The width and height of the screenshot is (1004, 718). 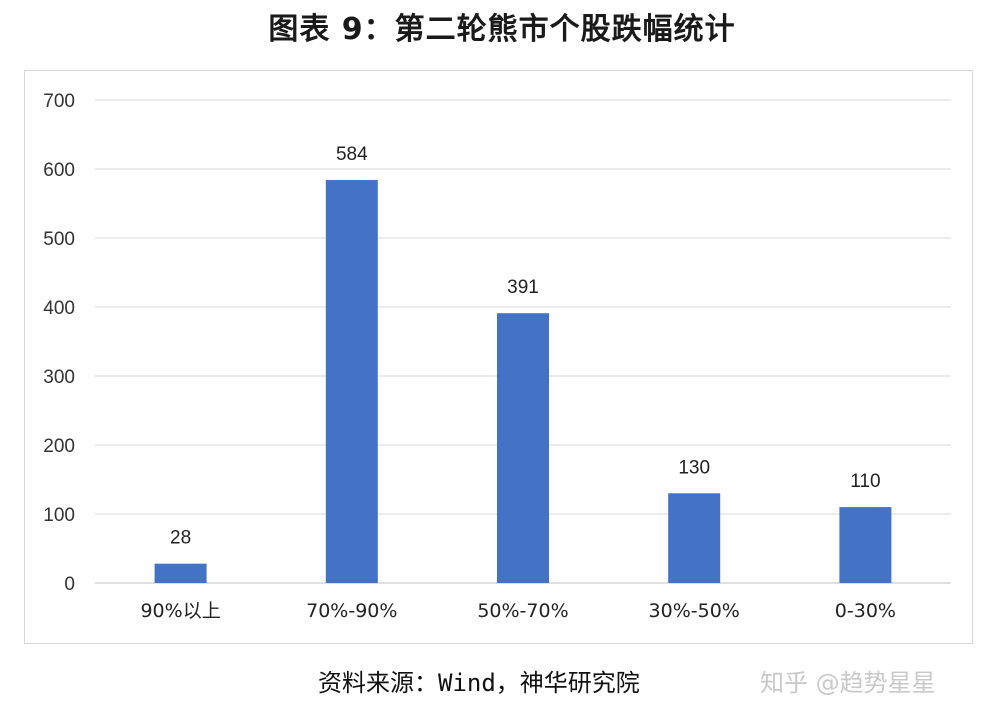 I want to click on watermark: 知乎 @趋势星星, so click(x=848, y=683).